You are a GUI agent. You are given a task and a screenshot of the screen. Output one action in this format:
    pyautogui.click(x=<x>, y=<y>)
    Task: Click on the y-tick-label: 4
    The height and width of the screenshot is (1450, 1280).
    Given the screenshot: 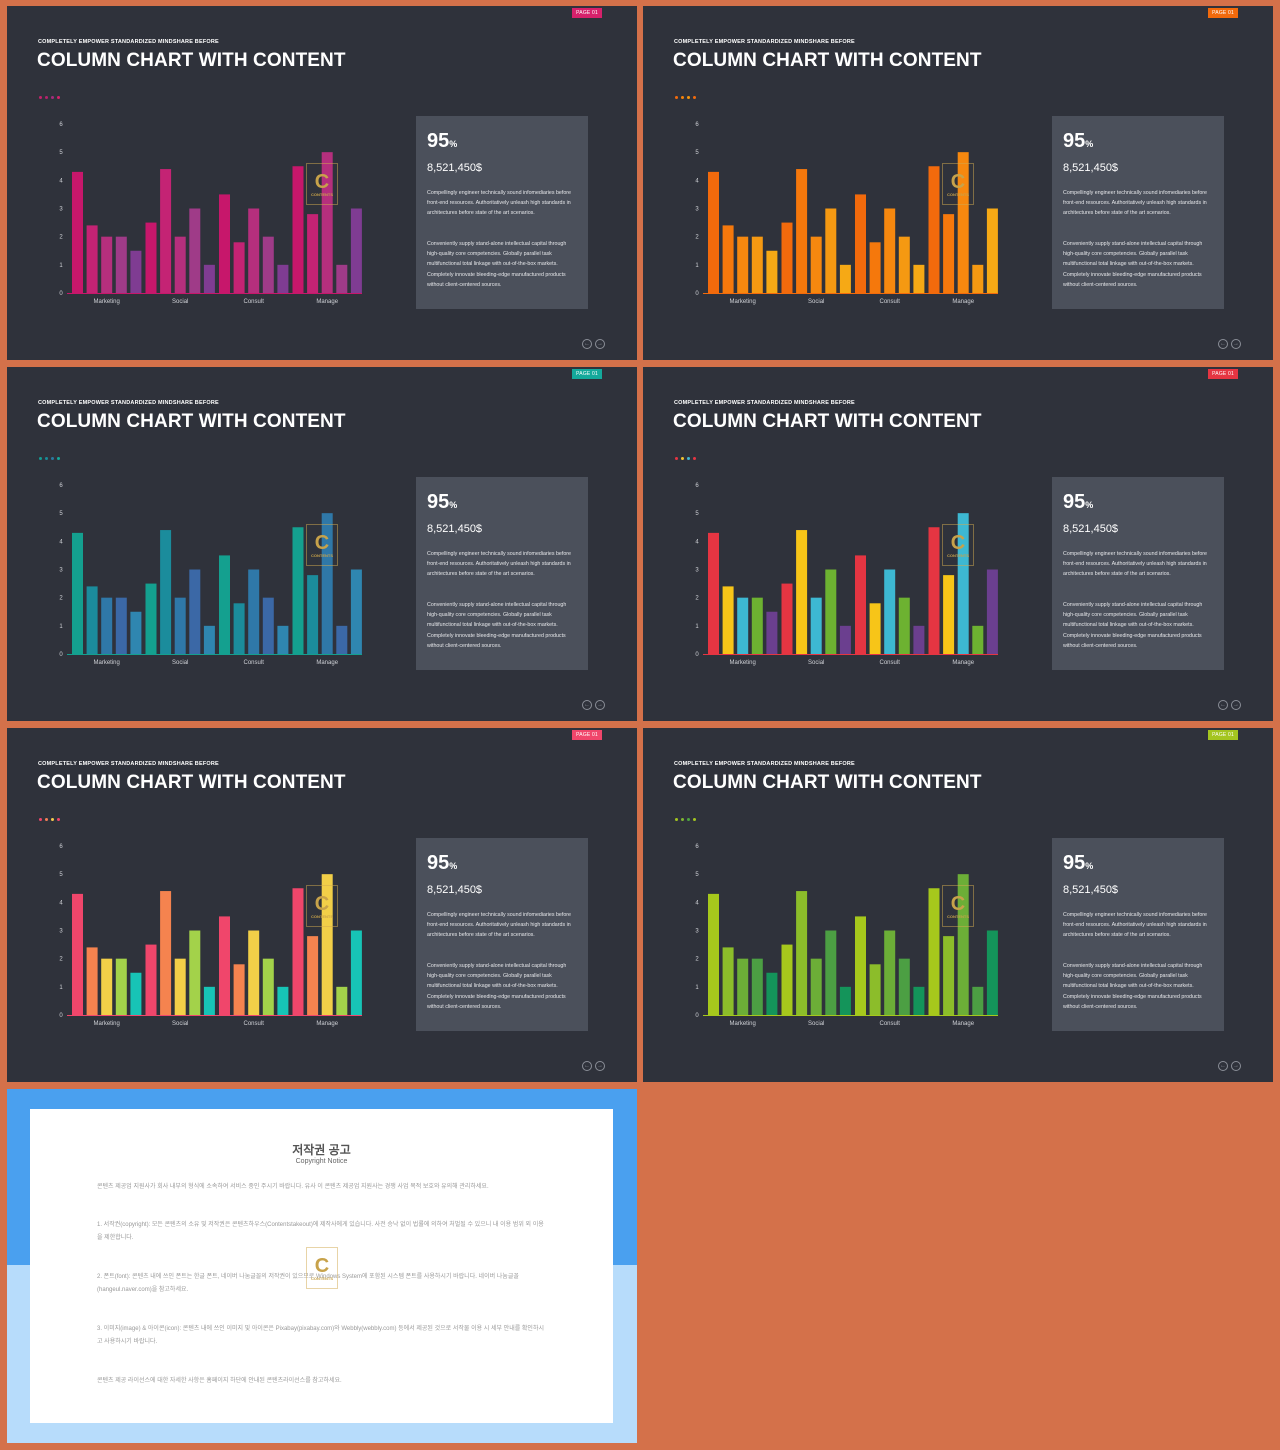 What is the action you would take?
    pyautogui.click(x=697, y=181)
    